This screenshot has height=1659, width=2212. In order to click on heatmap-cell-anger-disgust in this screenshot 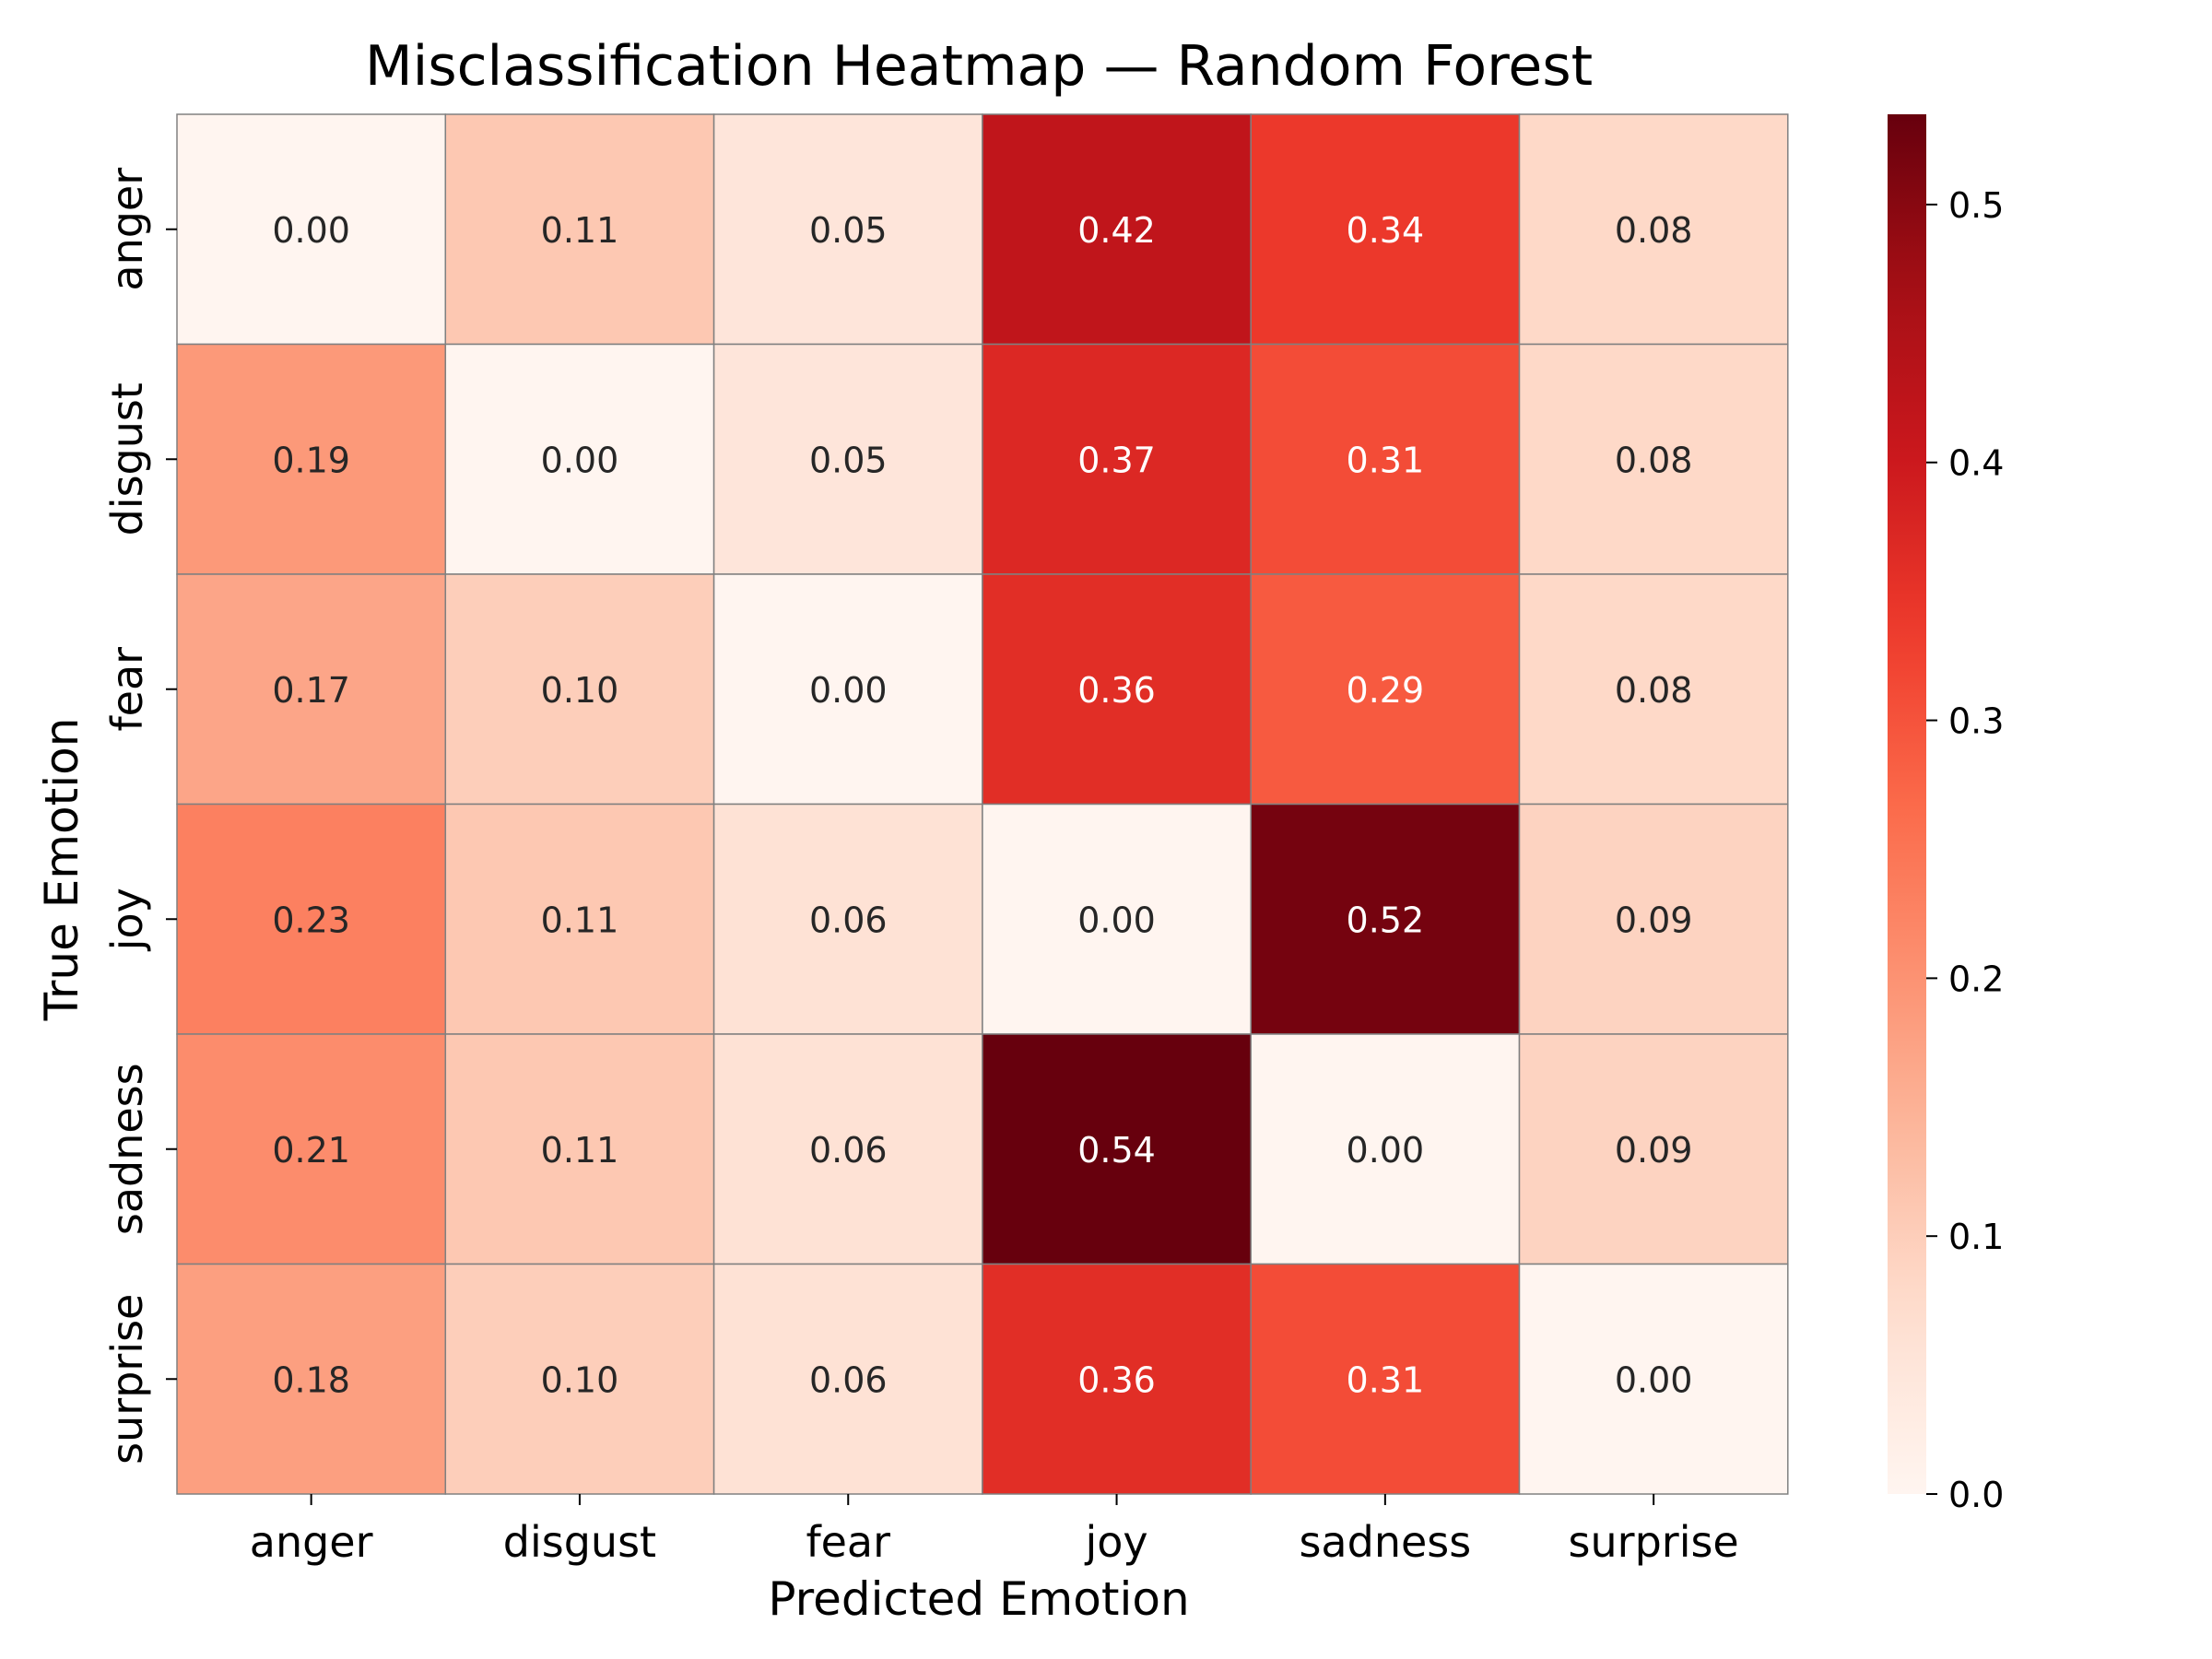, I will do `click(579, 229)`.